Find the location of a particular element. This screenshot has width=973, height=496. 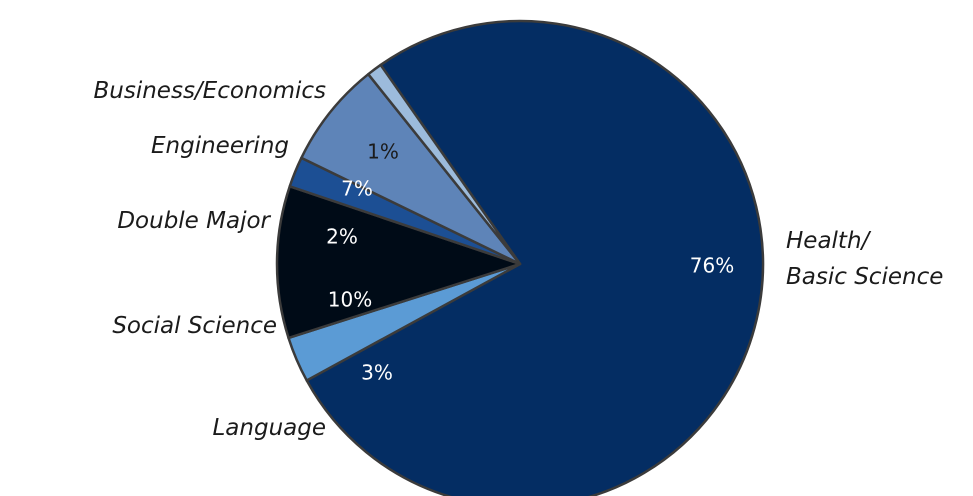

slice-category-label: Language is located at coordinates (269, 428).